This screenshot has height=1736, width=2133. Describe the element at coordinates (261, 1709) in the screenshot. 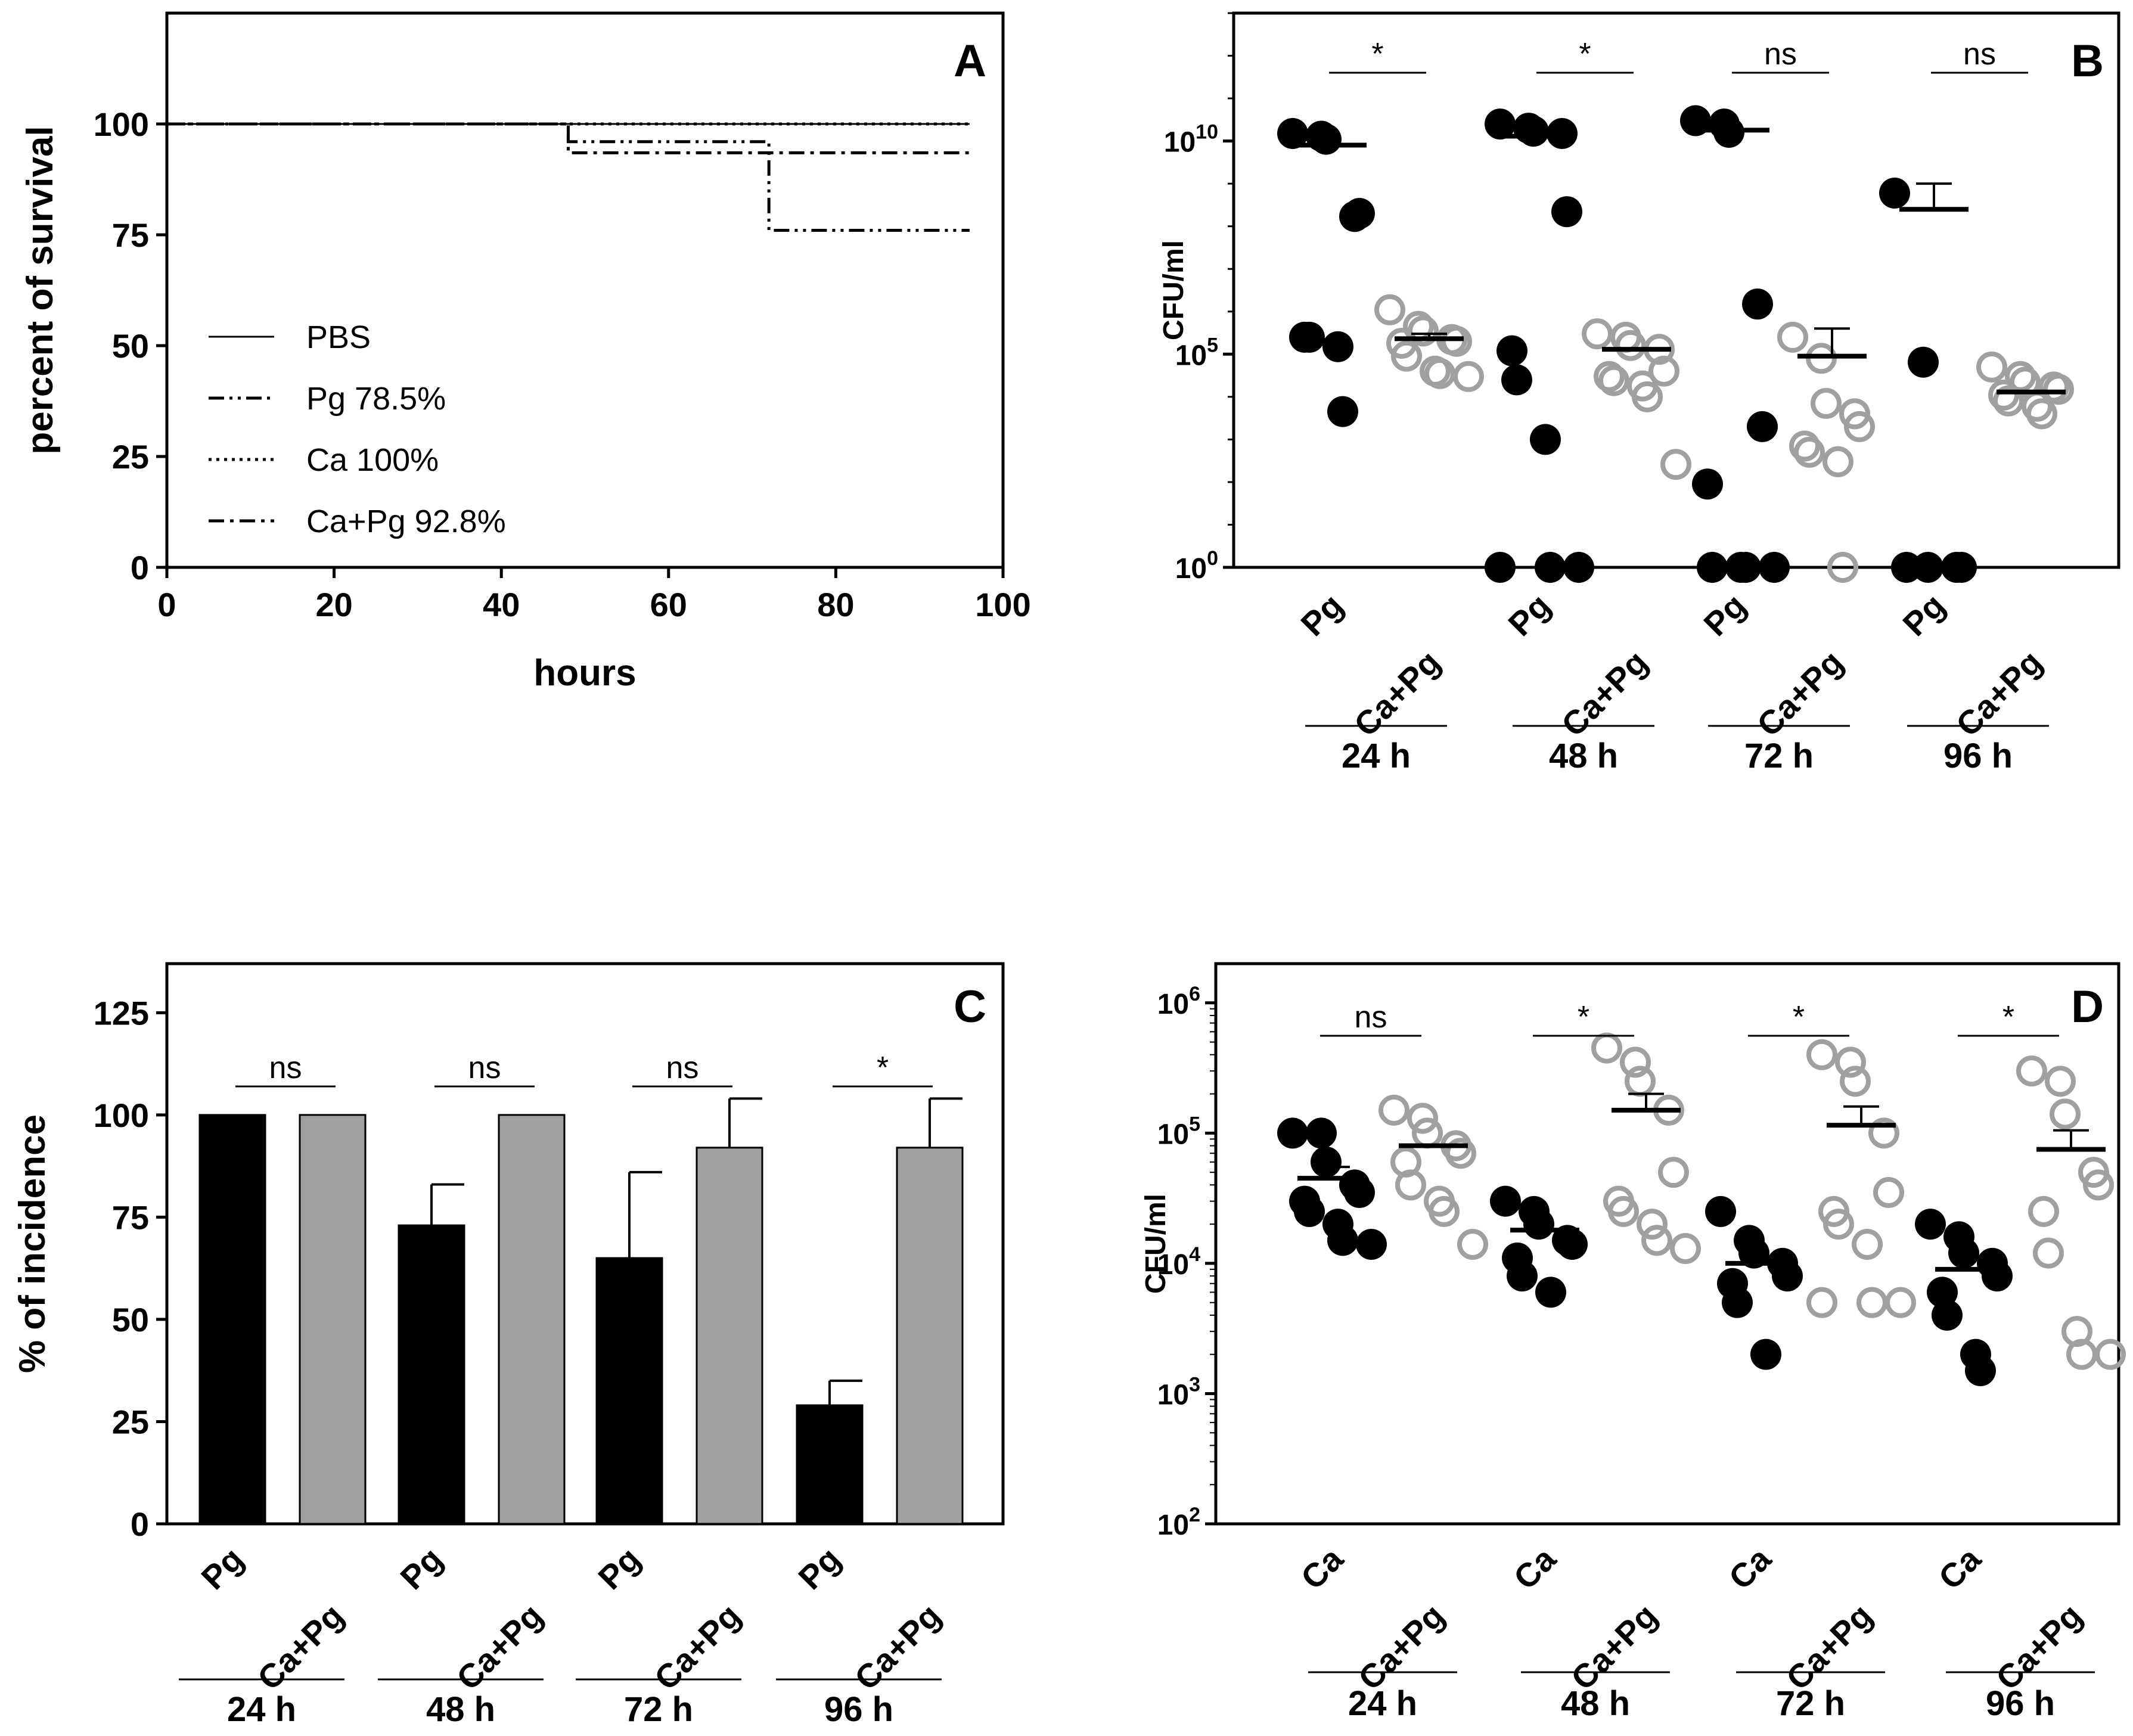

I see `group-label: 24 h` at that location.